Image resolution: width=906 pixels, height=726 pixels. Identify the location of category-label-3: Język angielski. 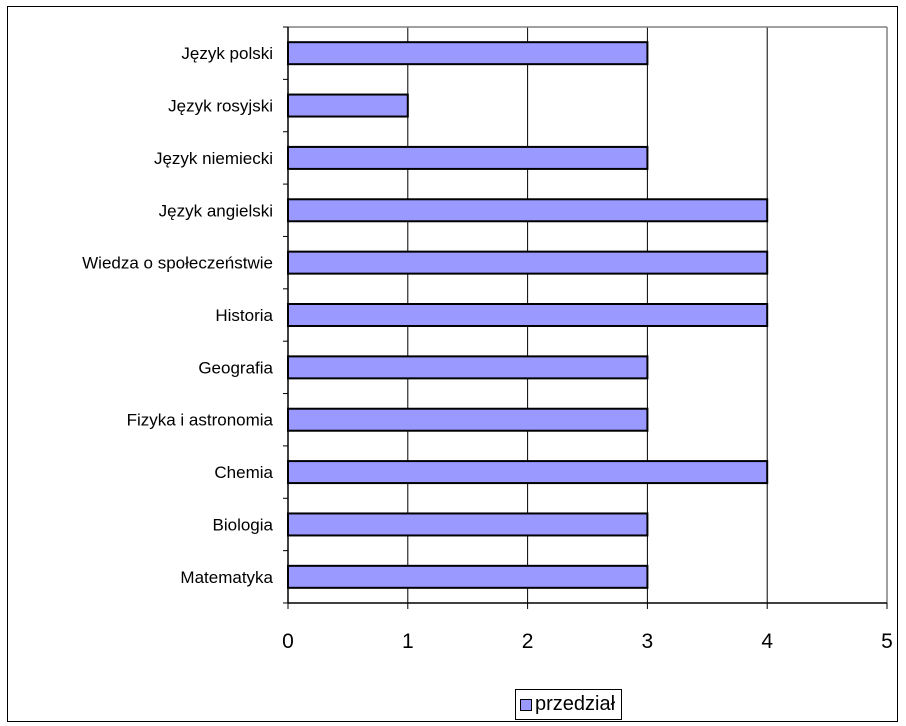
(216, 210).